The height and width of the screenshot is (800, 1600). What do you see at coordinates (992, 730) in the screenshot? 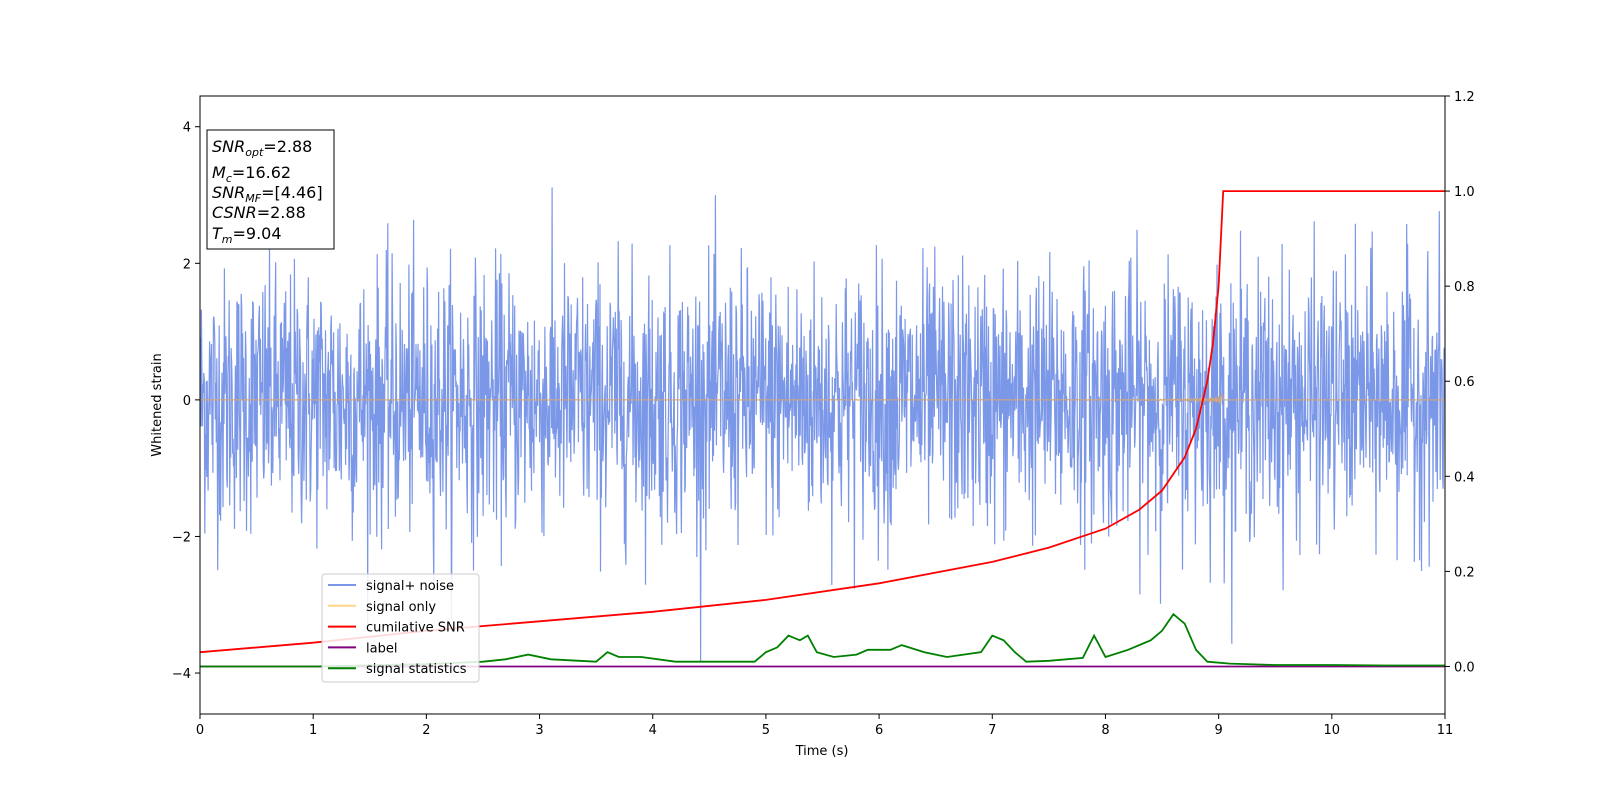
I see `x-tick-label: 7` at bounding box center [992, 730].